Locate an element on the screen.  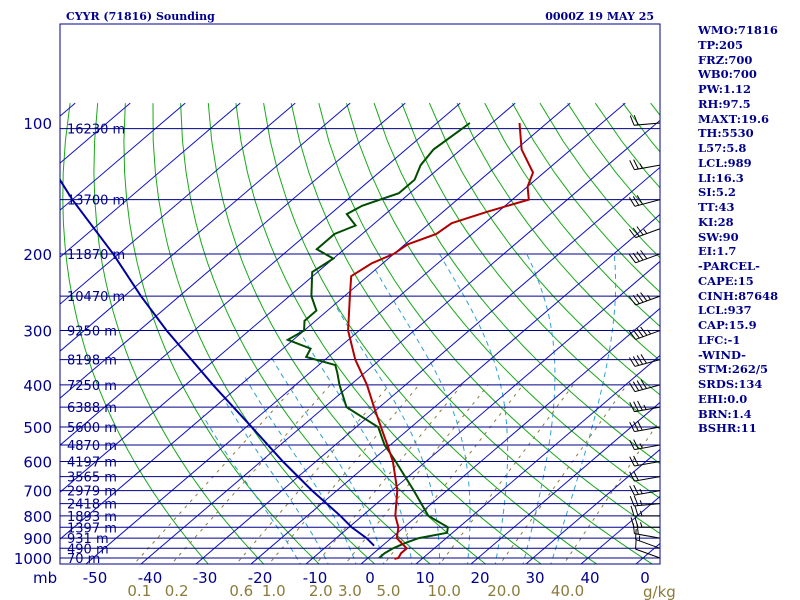
temperature-tick-label: -20 is located at coordinates (260, 578).